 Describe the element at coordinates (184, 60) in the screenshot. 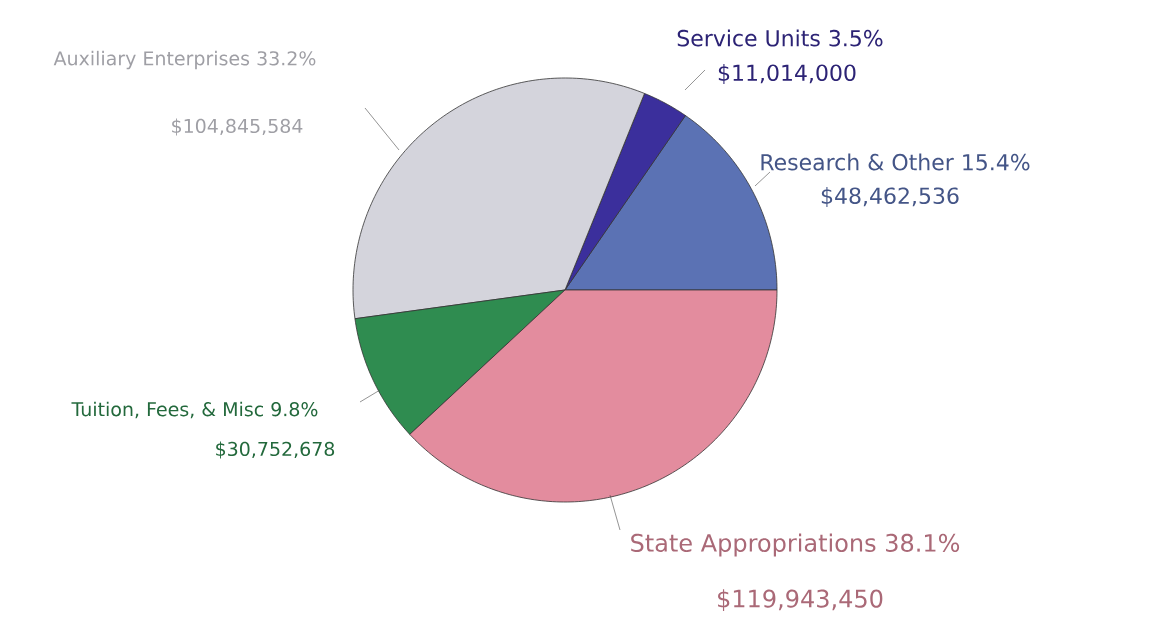

I see `slice-label: Auxiliary Enterprises 33.2%` at that location.